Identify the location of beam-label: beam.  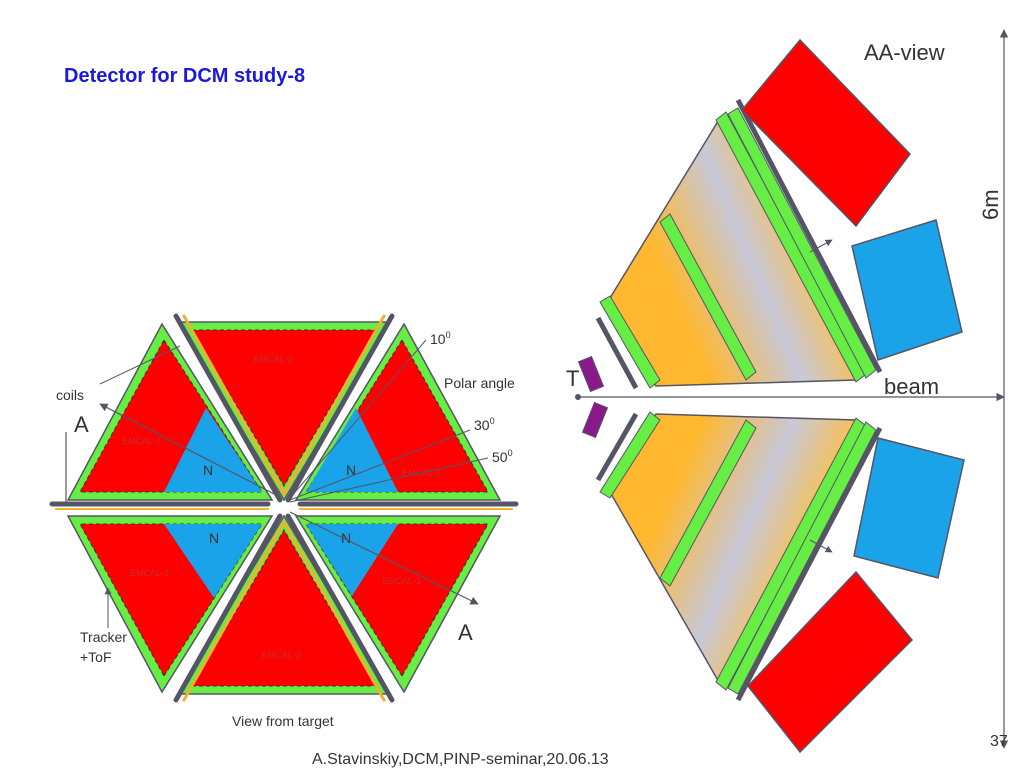
(911, 386).